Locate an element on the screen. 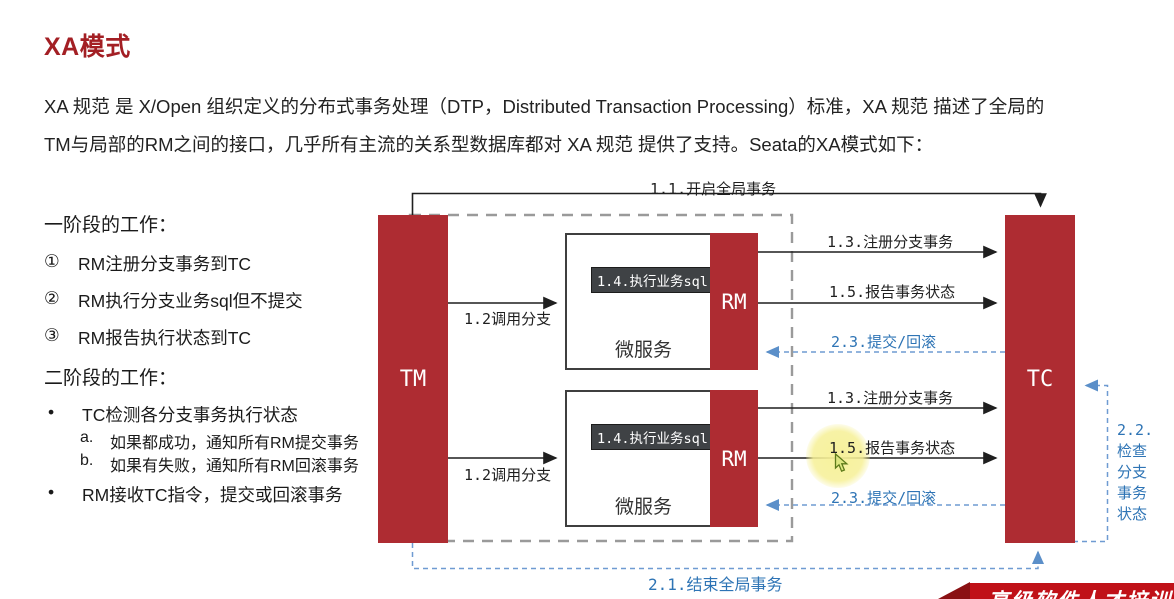 The width and height of the screenshot is (1174, 599). arrow-end-global-tx is located at coordinates (727, 556).